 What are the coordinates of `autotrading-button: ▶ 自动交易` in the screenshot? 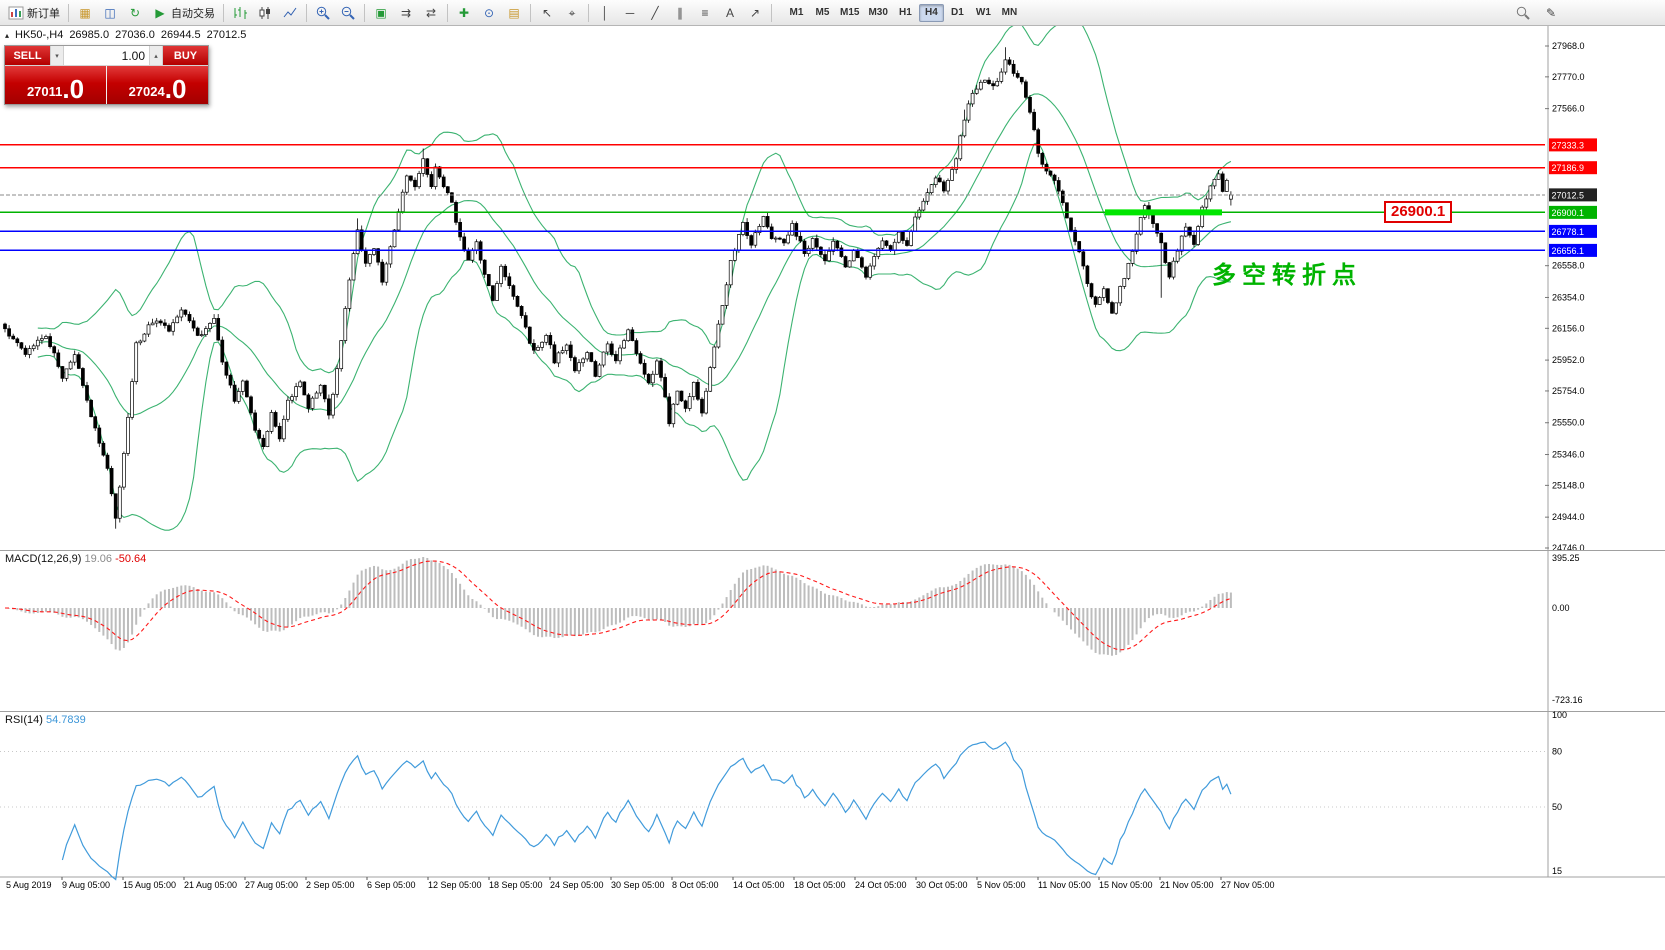 It's located at (183, 13).